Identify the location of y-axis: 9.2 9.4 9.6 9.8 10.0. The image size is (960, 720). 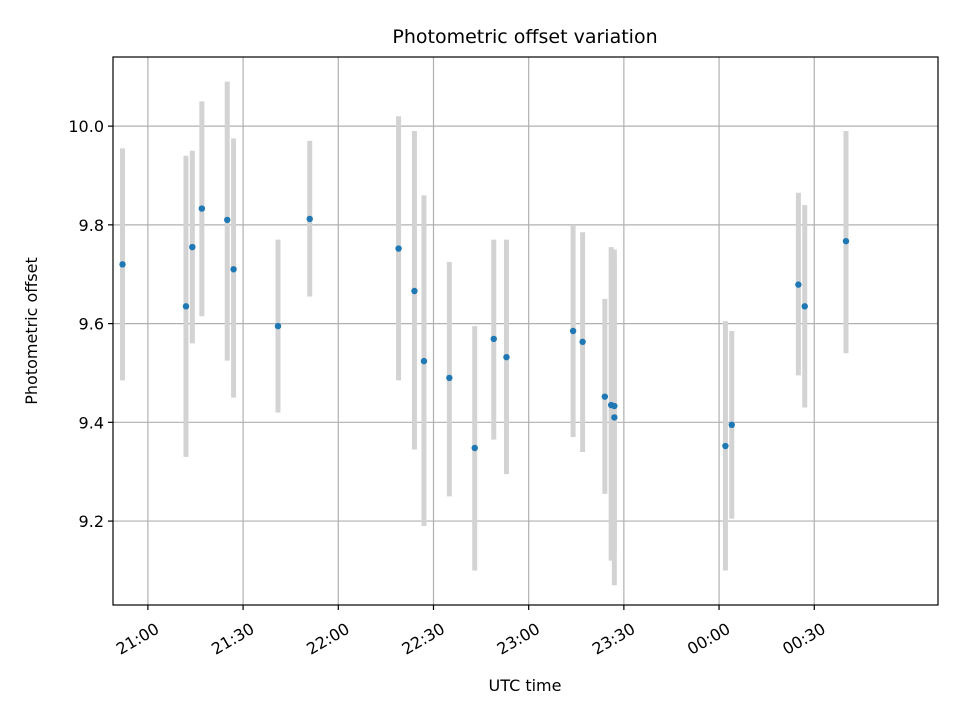
(90, 324).